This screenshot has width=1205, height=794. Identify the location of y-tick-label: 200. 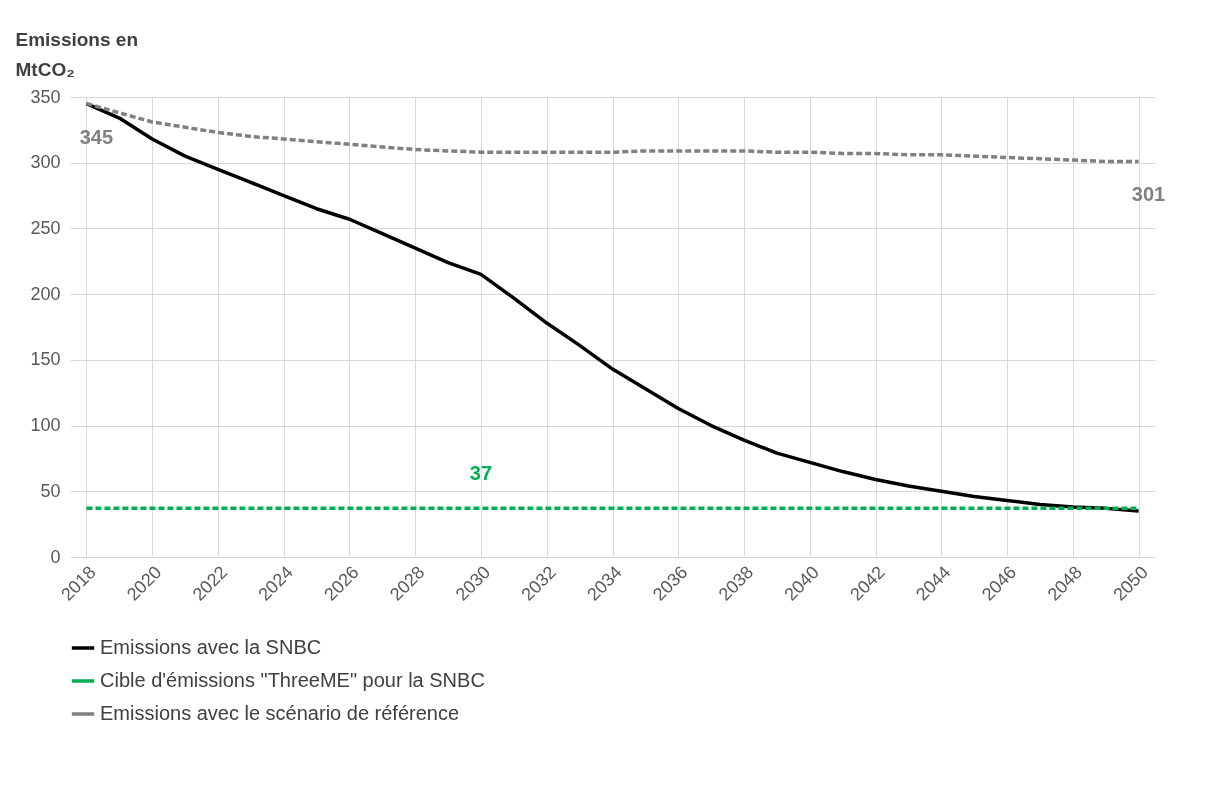
(45, 293).